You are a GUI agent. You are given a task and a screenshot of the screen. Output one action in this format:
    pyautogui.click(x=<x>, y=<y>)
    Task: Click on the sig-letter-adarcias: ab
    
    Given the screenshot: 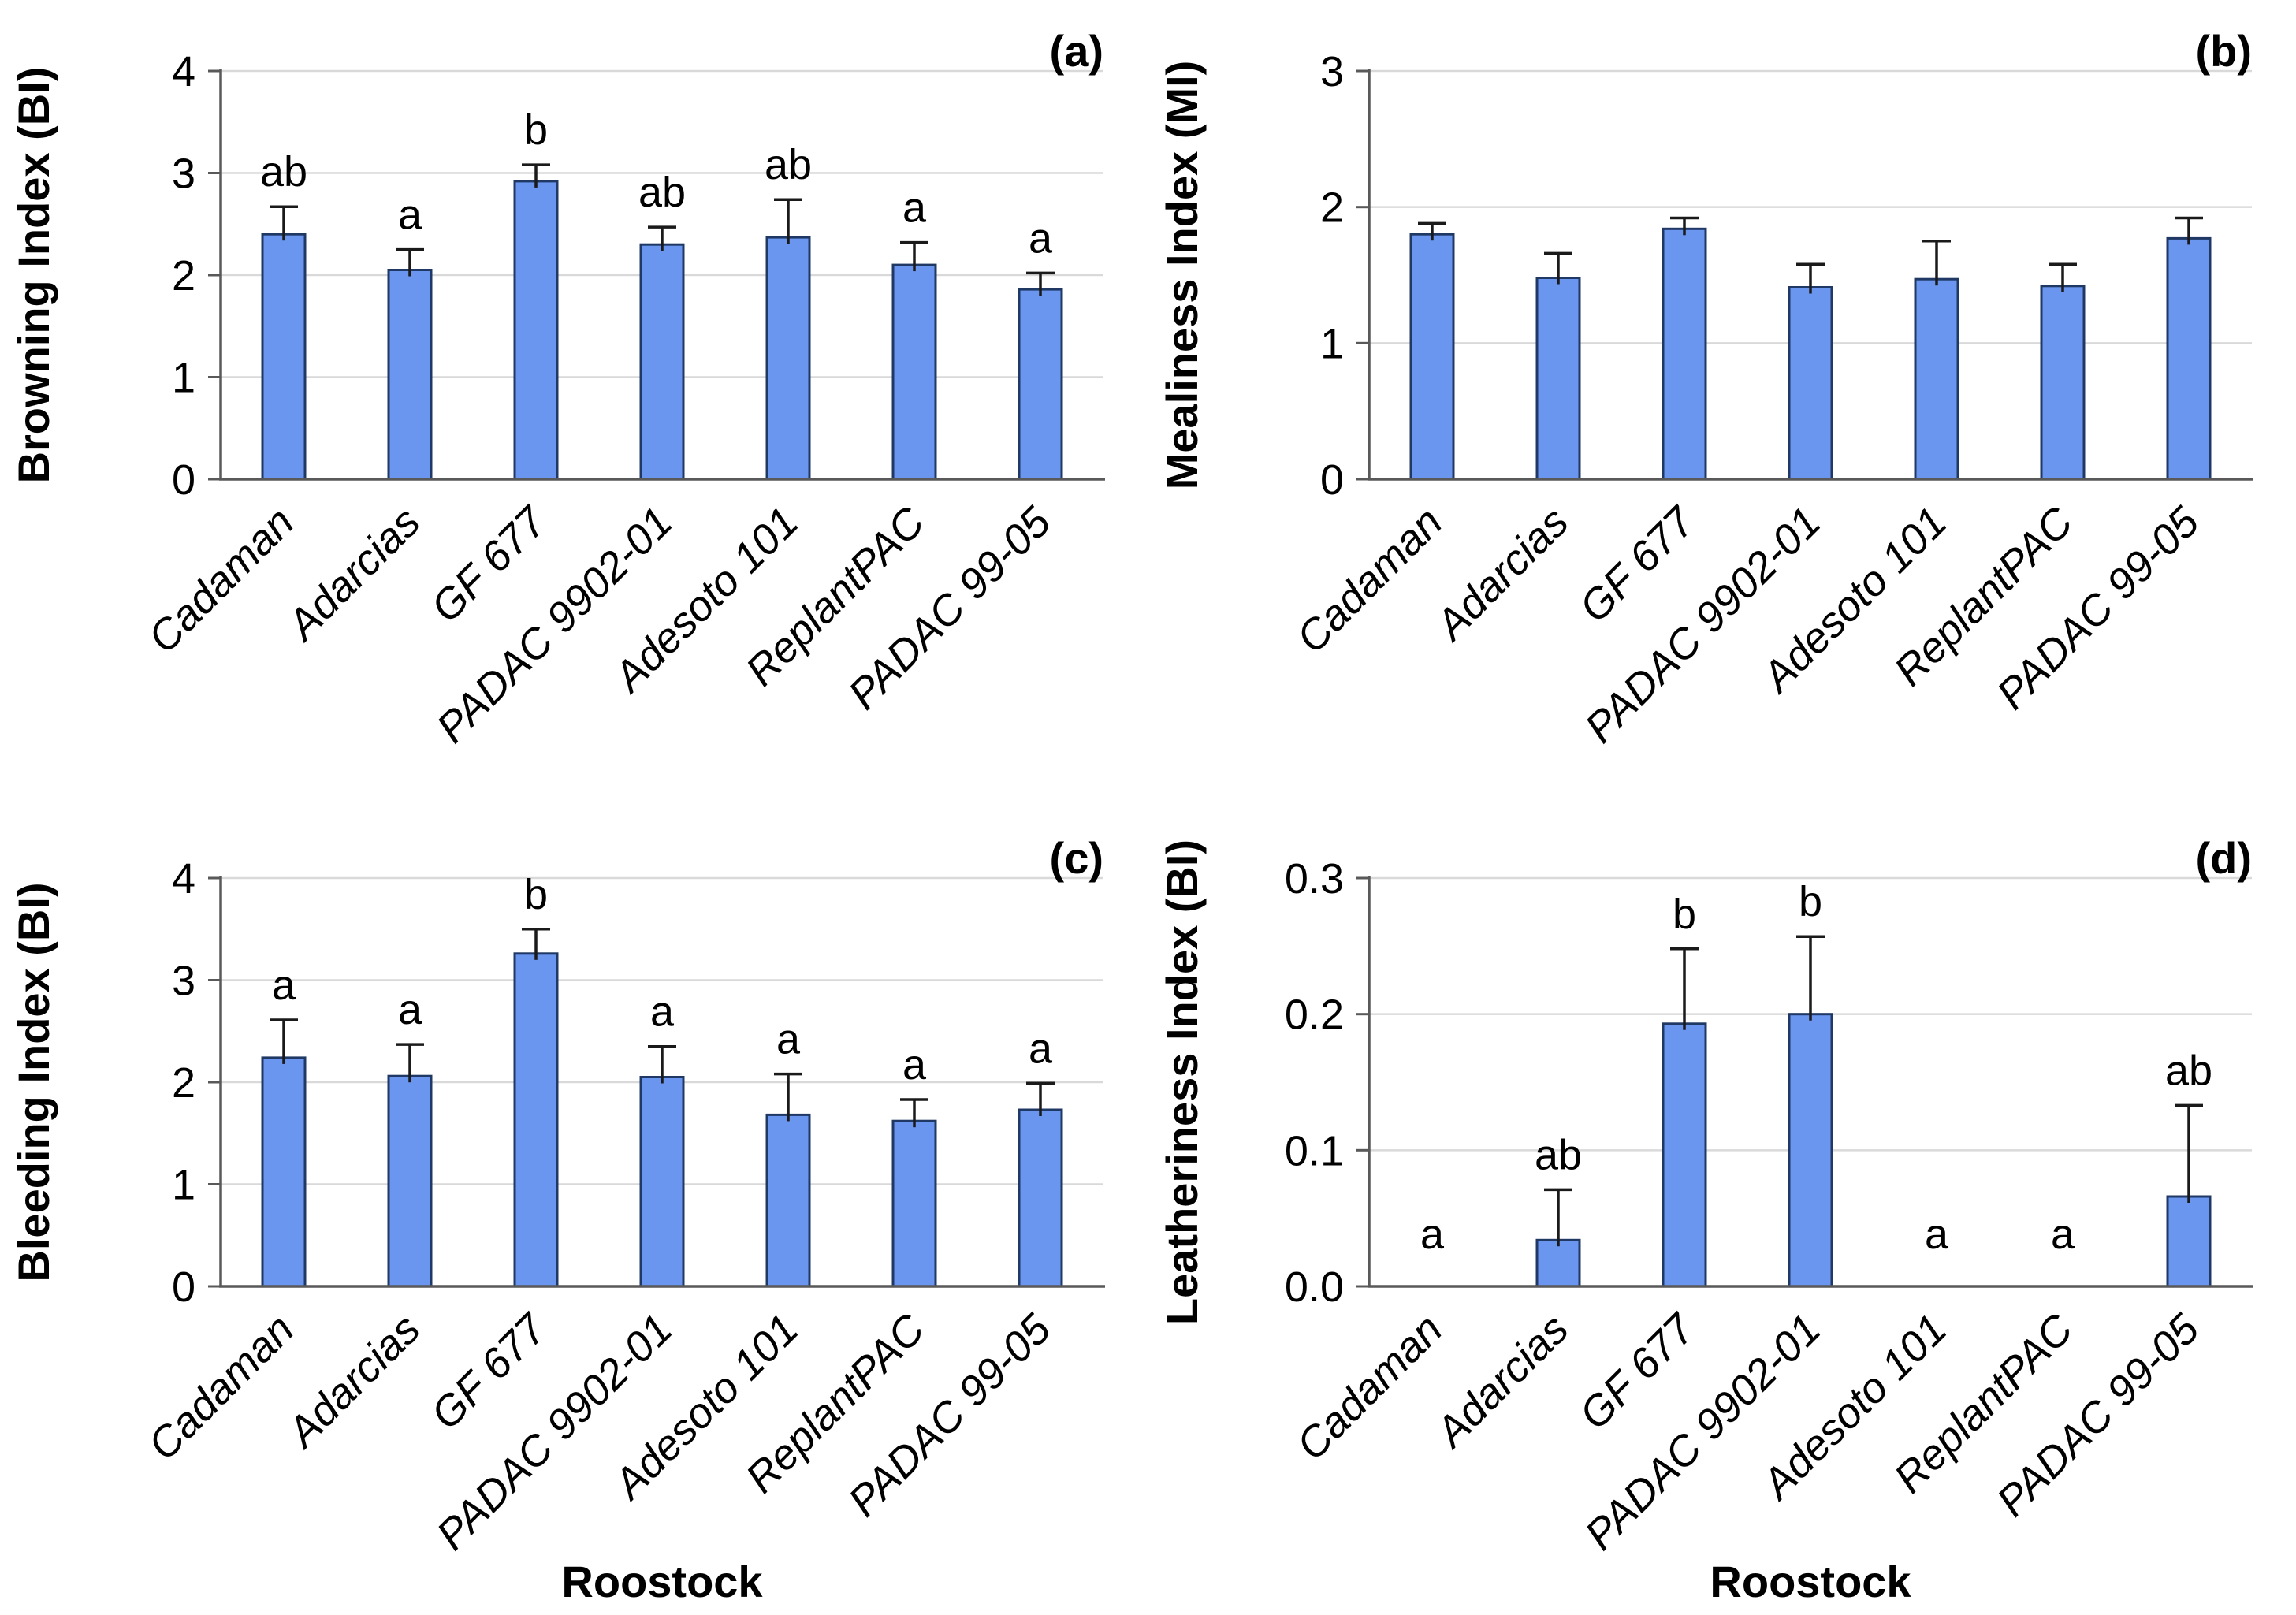 What is the action you would take?
    pyautogui.click(x=1558, y=1155)
    